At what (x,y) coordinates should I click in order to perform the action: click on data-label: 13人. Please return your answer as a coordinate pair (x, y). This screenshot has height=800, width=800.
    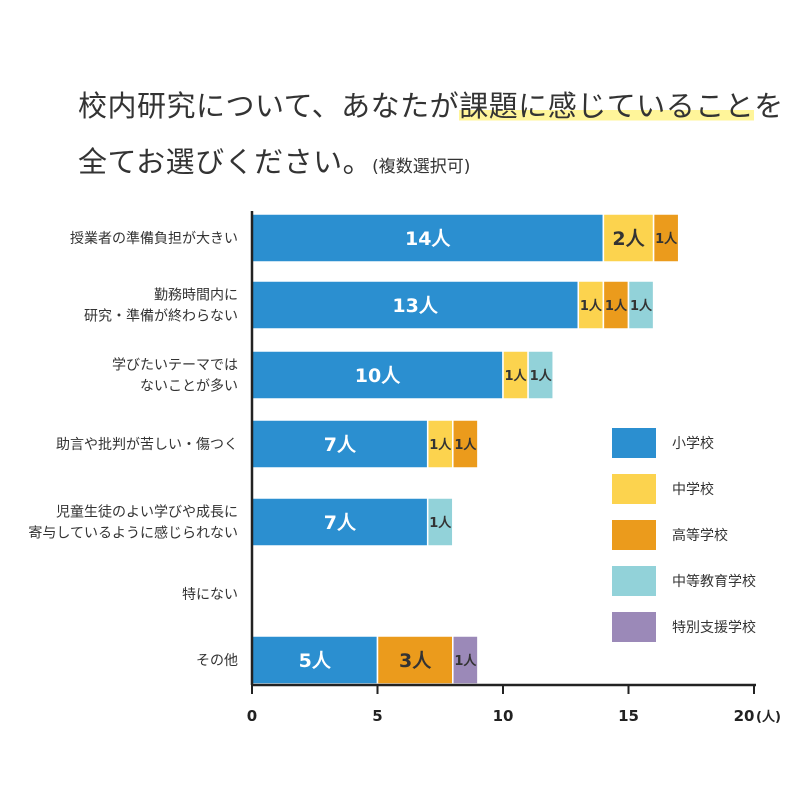
    Looking at the image, I should click on (415, 306).